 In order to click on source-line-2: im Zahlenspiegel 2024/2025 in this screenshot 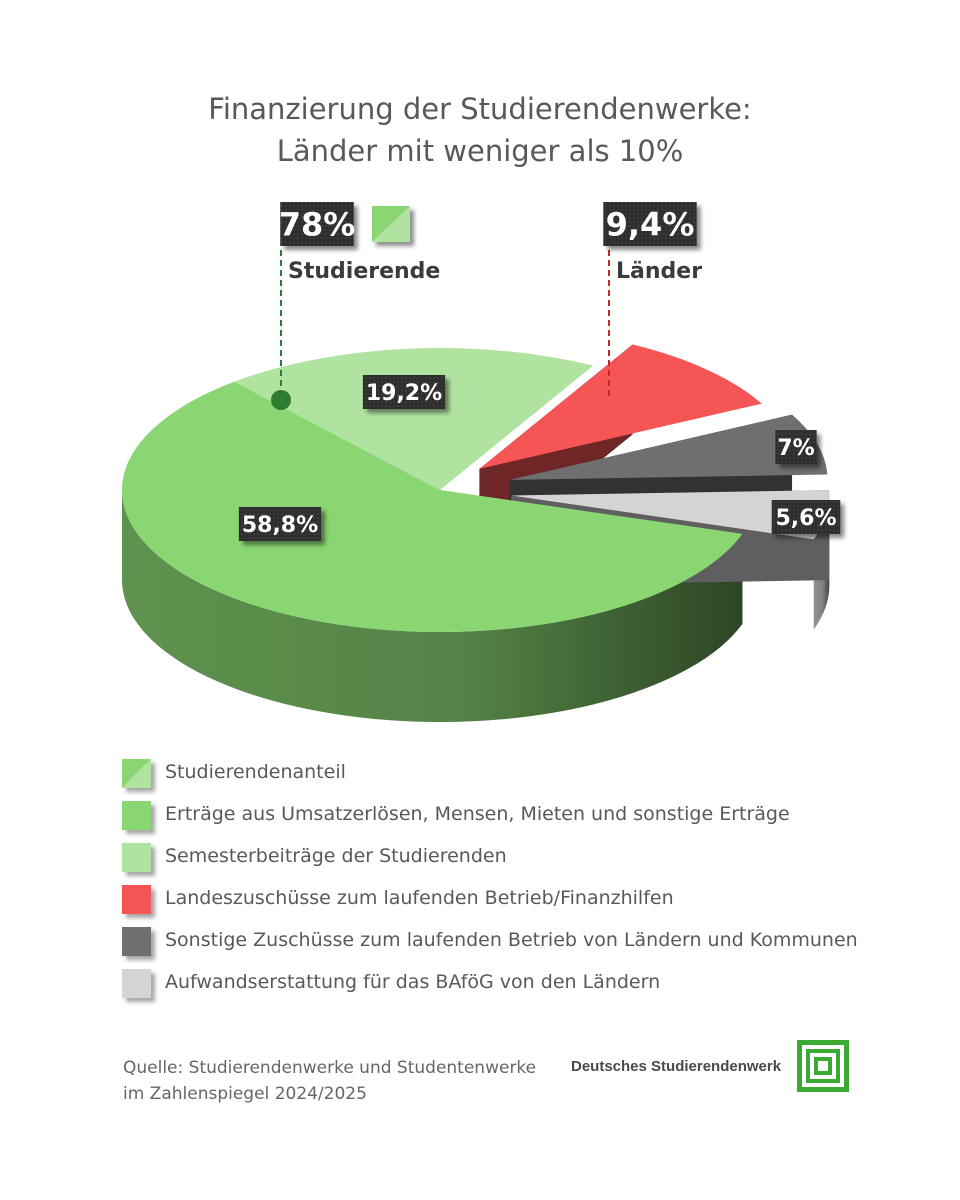, I will do `click(245, 1094)`.